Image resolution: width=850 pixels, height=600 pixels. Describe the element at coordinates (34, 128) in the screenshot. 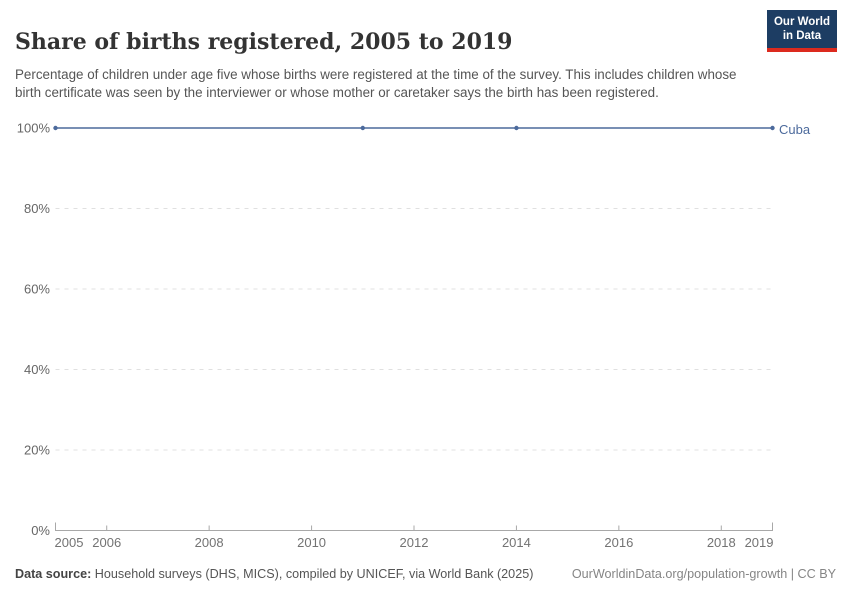

I see `y-axis-tick-label: 100%` at that location.